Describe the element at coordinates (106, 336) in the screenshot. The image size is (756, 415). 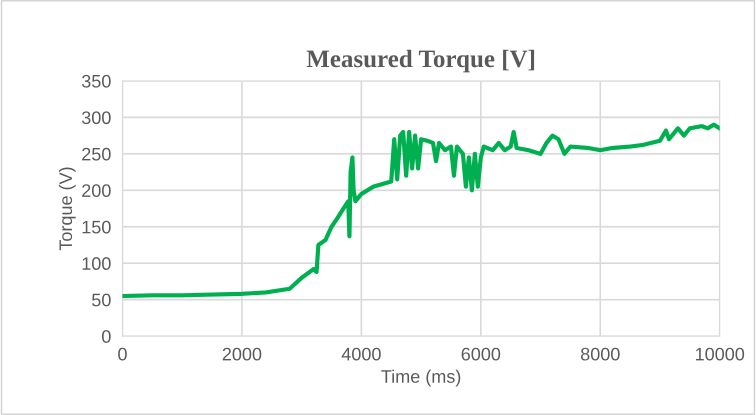
I see `y-tick-label: 0` at that location.